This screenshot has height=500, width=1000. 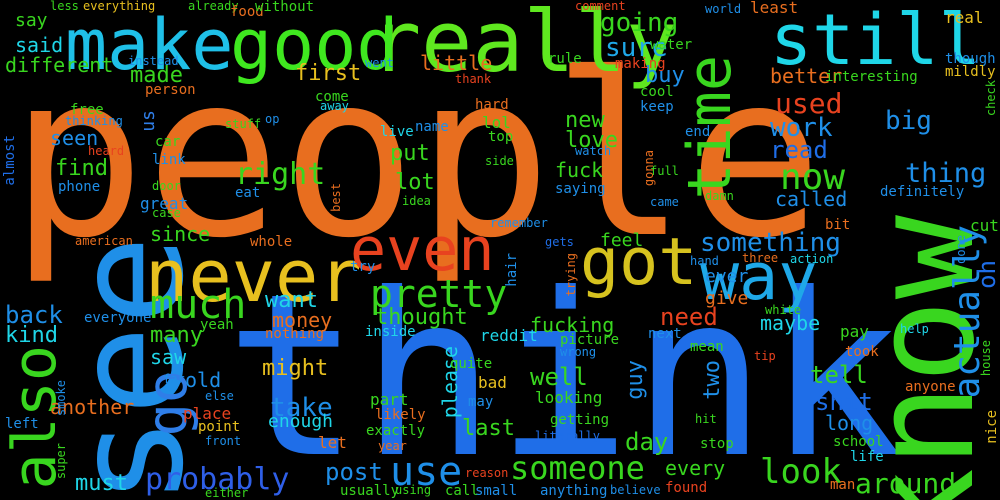 What do you see at coordinates (31, 20) in the screenshot?
I see `word-say: say` at bounding box center [31, 20].